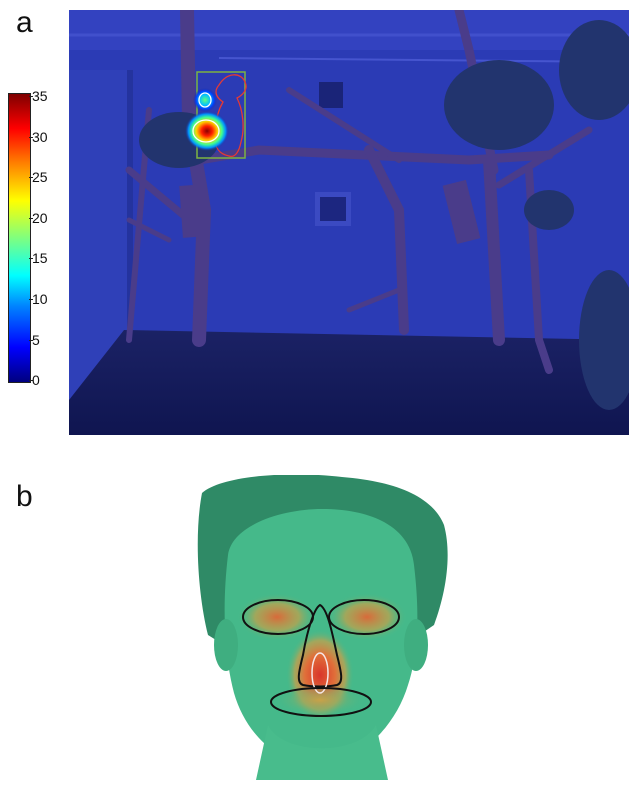 The image size is (629, 785). What do you see at coordinates (40, 137) in the screenshot?
I see `colorbar-tick-label: 30` at bounding box center [40, 137].